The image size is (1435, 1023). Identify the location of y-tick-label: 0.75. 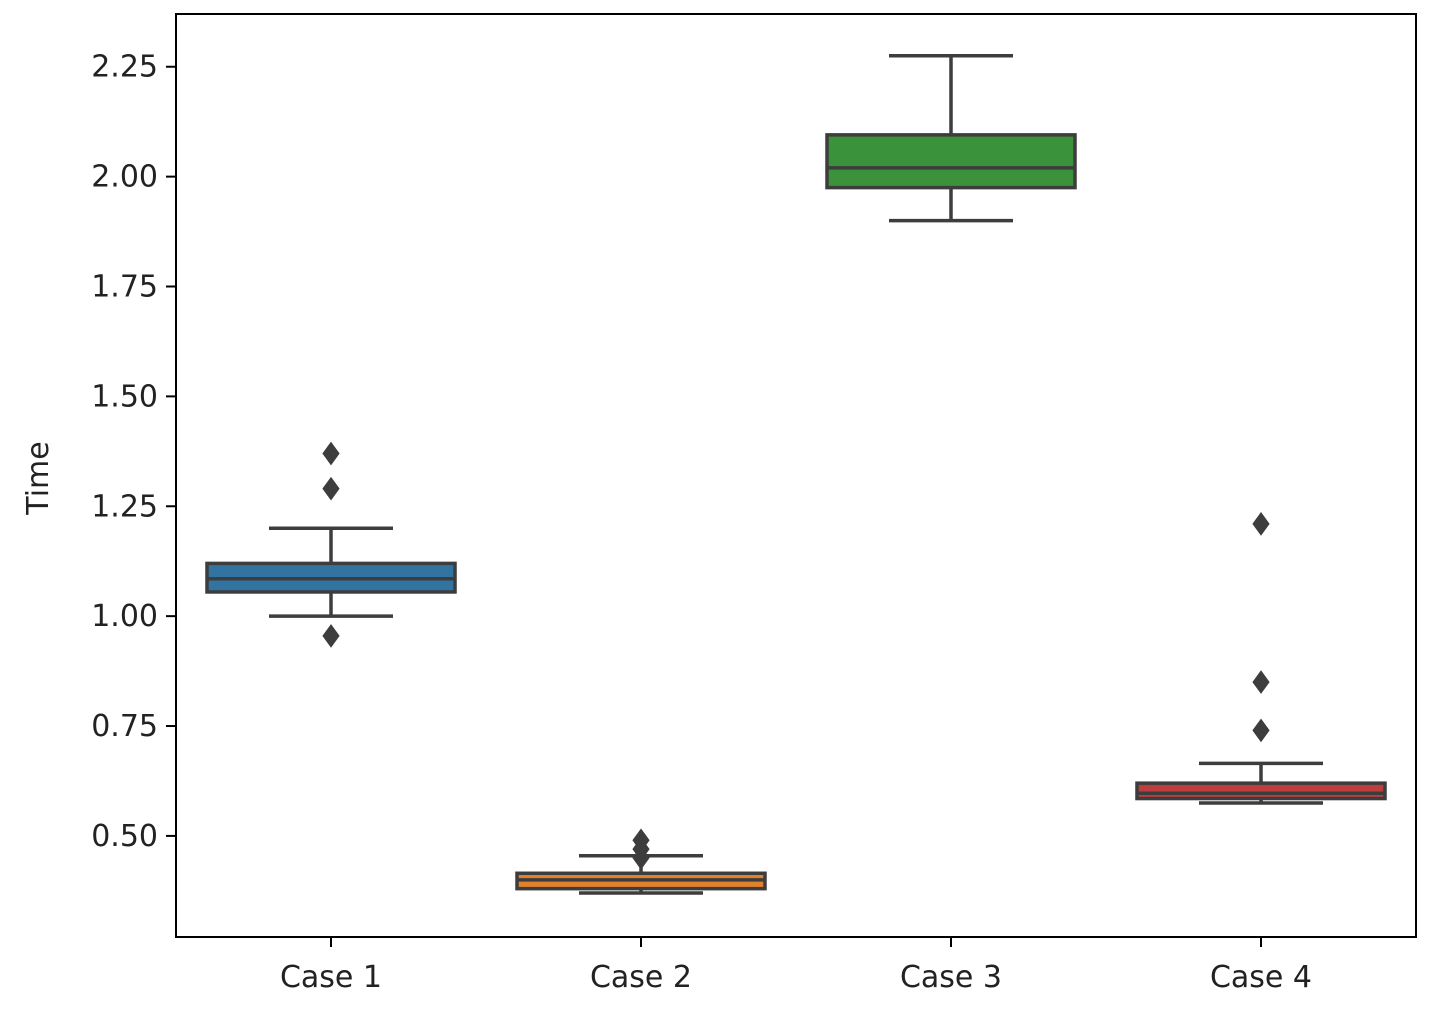
(124, 726).